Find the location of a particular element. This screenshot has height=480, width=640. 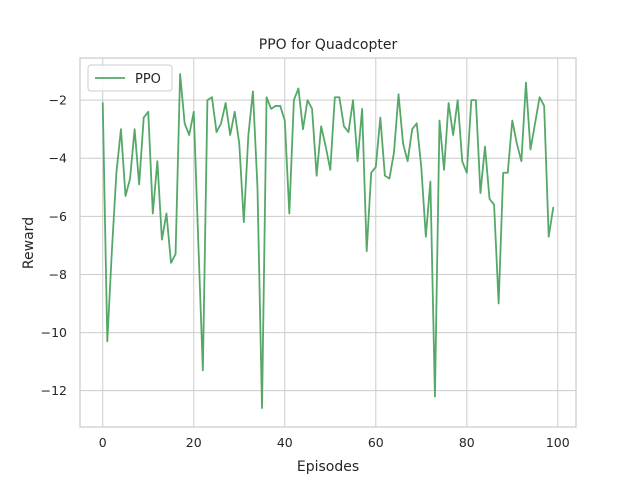

legend: PPO is located at coordinates (130, 78).